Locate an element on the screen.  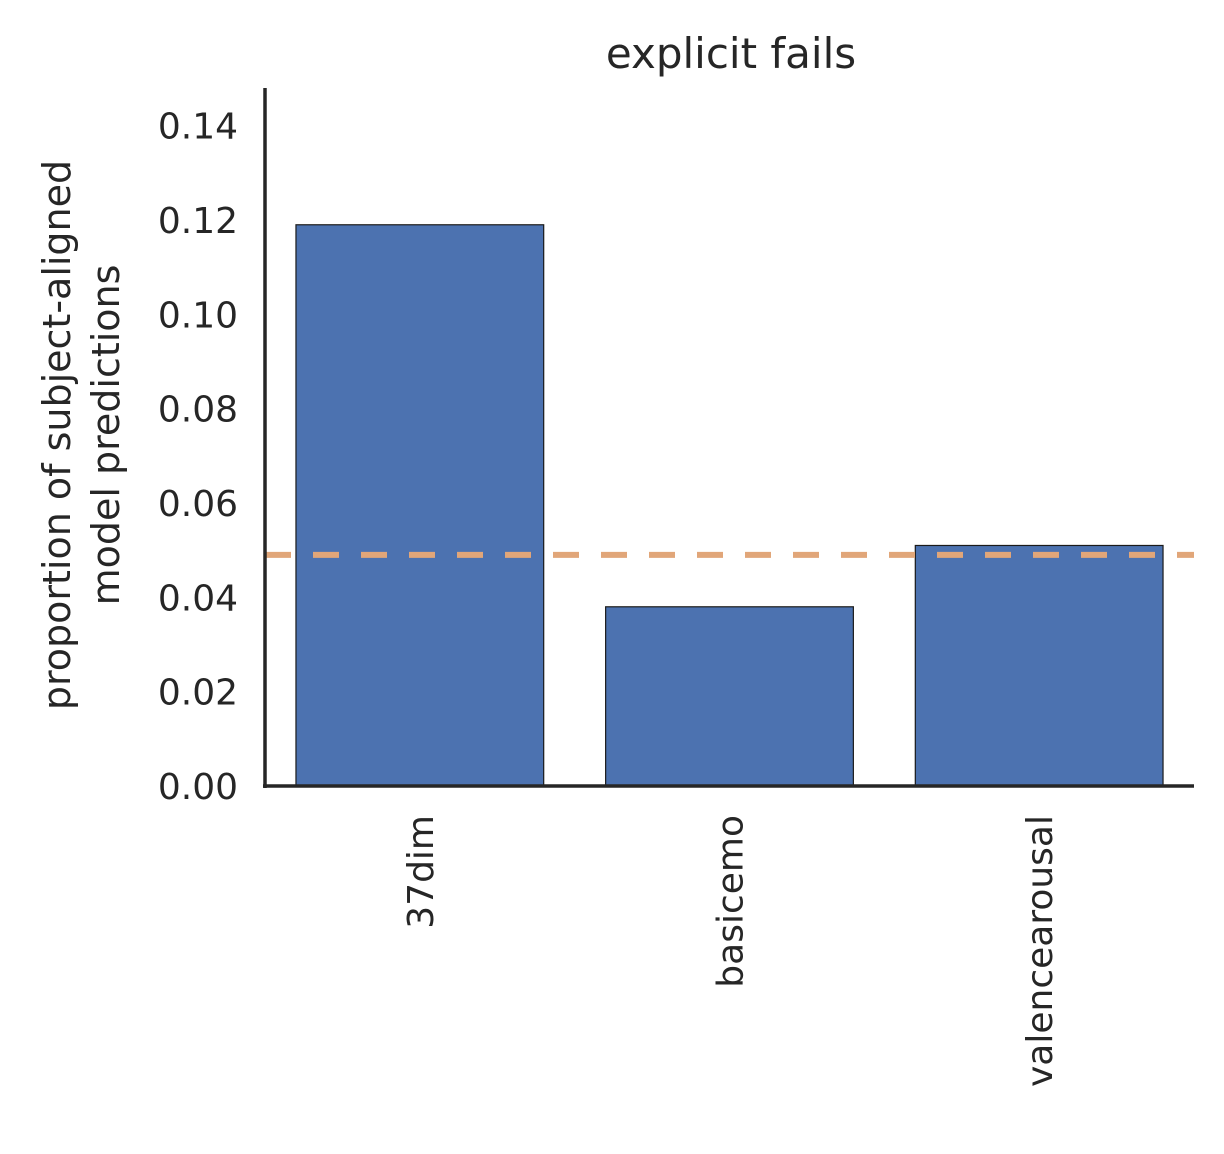
y-tick-label: 0.14 is located at coordinates (198, 127).